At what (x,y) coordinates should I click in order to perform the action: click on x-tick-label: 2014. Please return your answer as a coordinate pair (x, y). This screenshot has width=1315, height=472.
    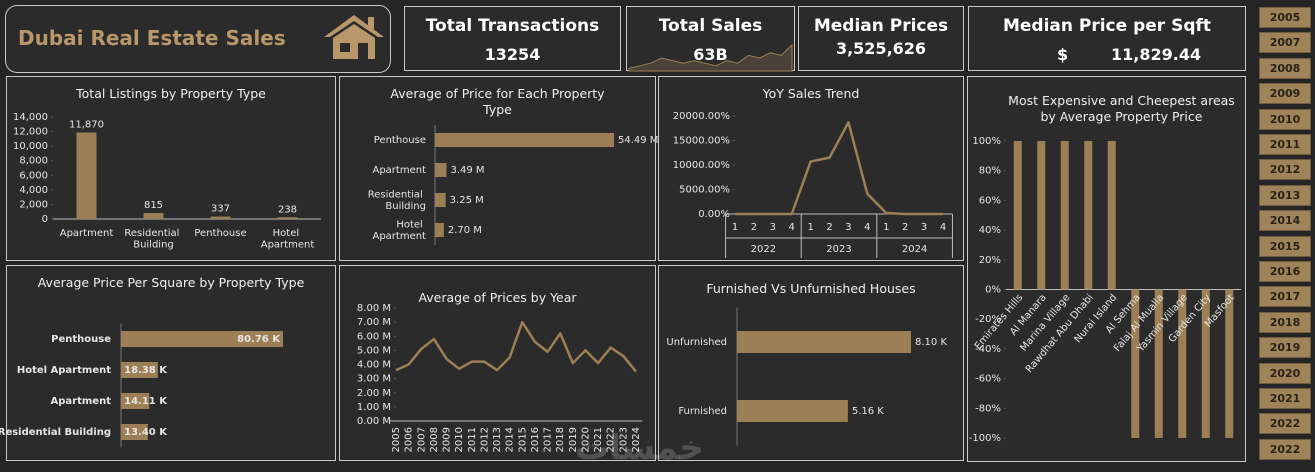
    Looking at the image, I should click on (510, 439).